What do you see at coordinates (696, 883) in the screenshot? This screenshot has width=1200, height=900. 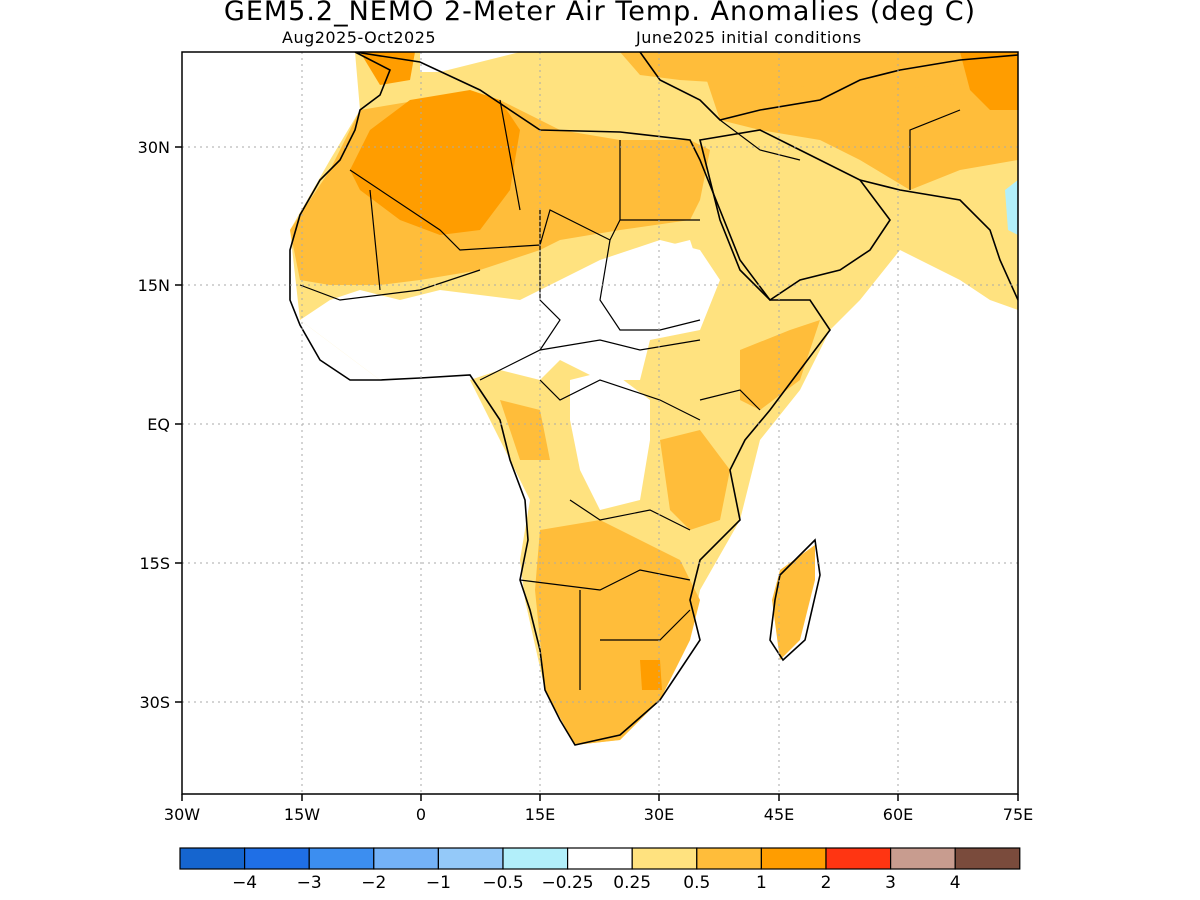 I see `colorbar-label: 0.5` at bounding box center [696, 883].